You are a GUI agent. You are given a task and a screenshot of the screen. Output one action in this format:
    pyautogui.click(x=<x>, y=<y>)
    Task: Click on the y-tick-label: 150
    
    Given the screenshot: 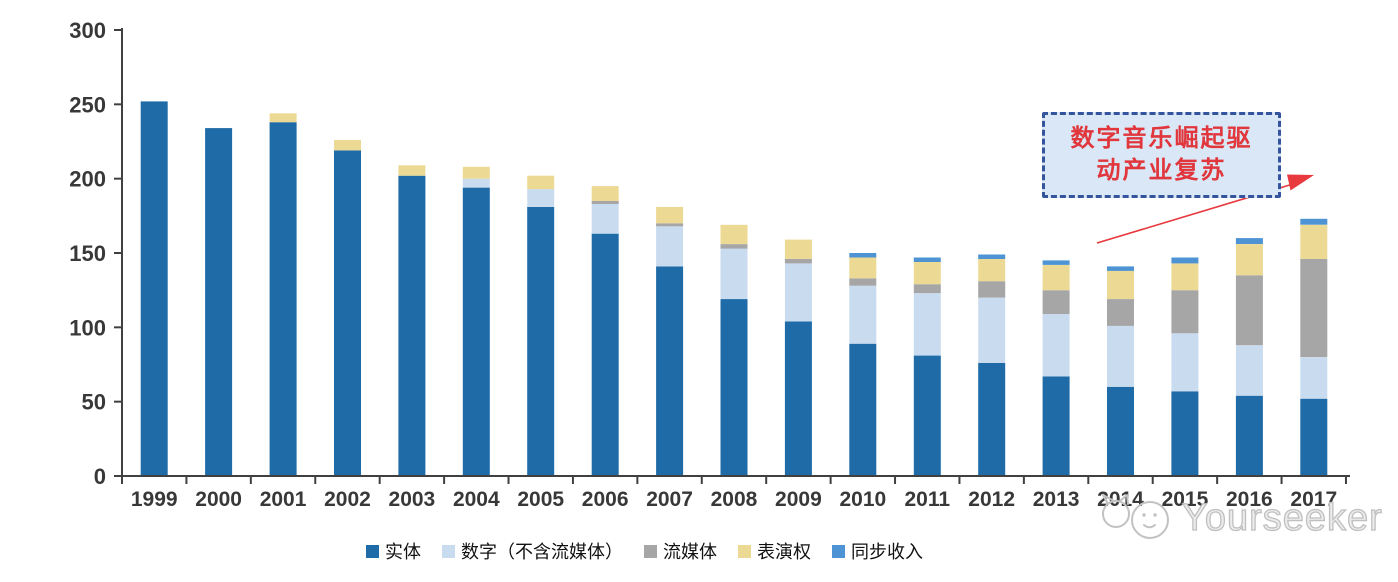 What is the action you would take?
    pyautogui.click(x=87, y=253)
    